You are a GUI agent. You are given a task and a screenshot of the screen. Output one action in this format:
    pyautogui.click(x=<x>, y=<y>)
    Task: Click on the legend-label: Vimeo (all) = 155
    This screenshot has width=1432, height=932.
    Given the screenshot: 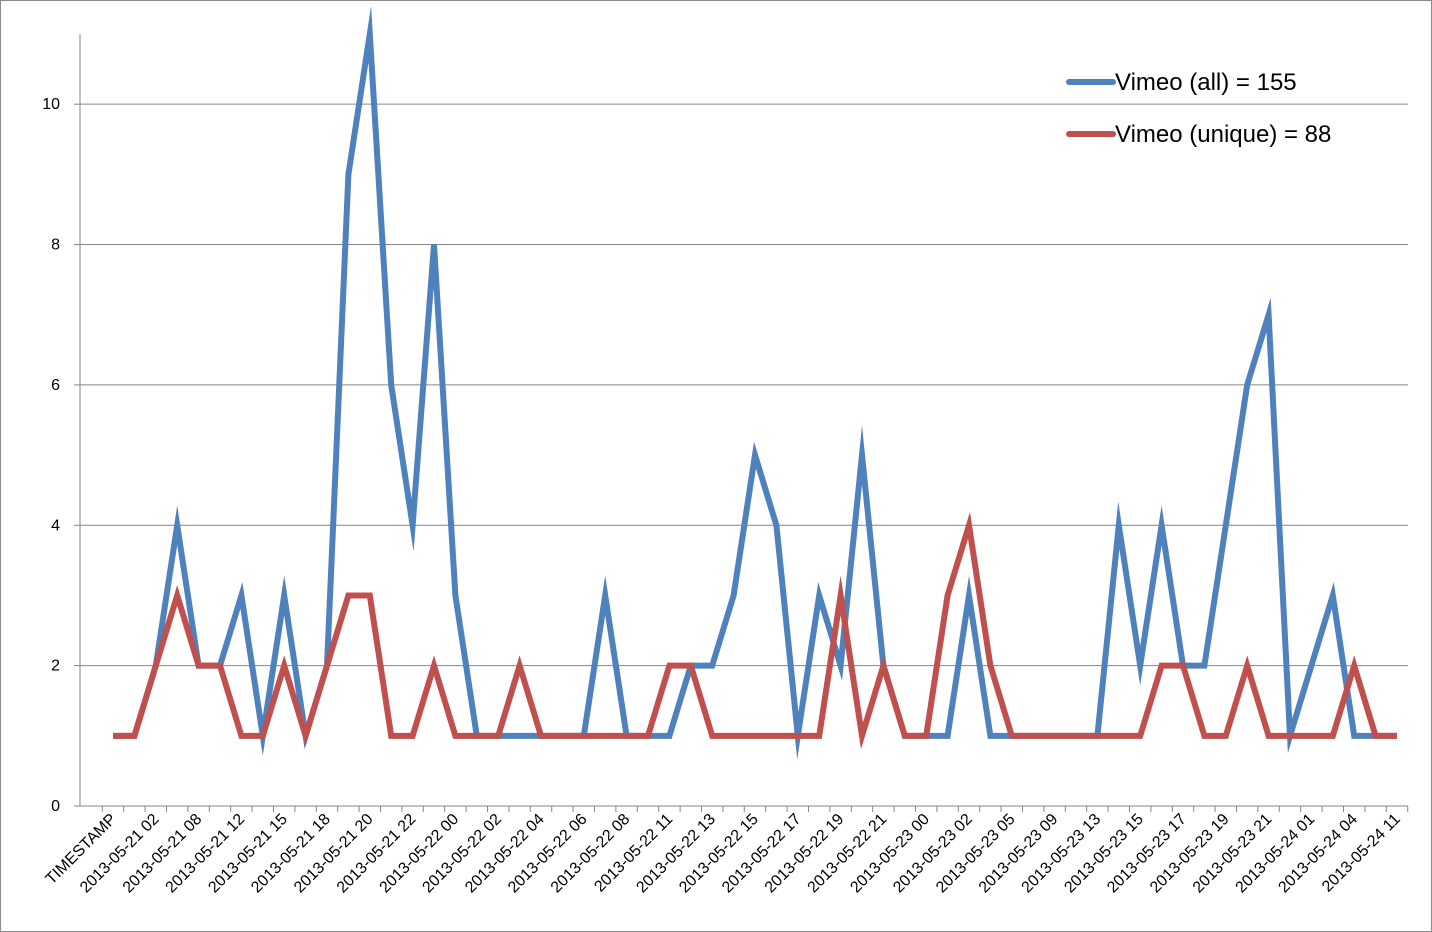 What is the action you would take?
    pyautogui.click(x=1206, y=82)
    